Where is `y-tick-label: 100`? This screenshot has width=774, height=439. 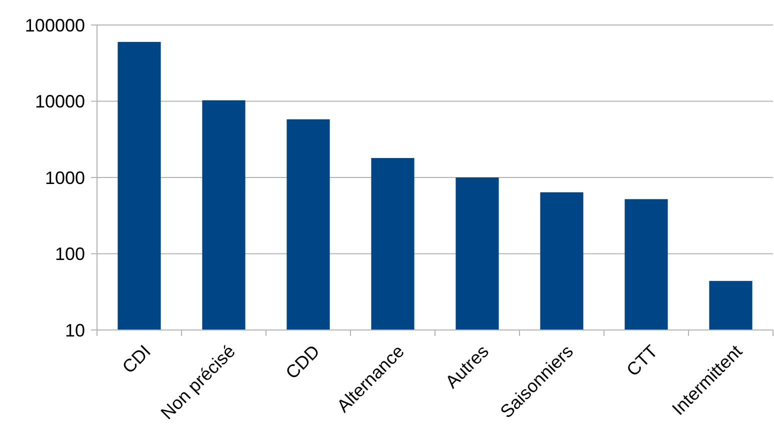 y-tick-label: 100 is located at coordinates (69, 254).